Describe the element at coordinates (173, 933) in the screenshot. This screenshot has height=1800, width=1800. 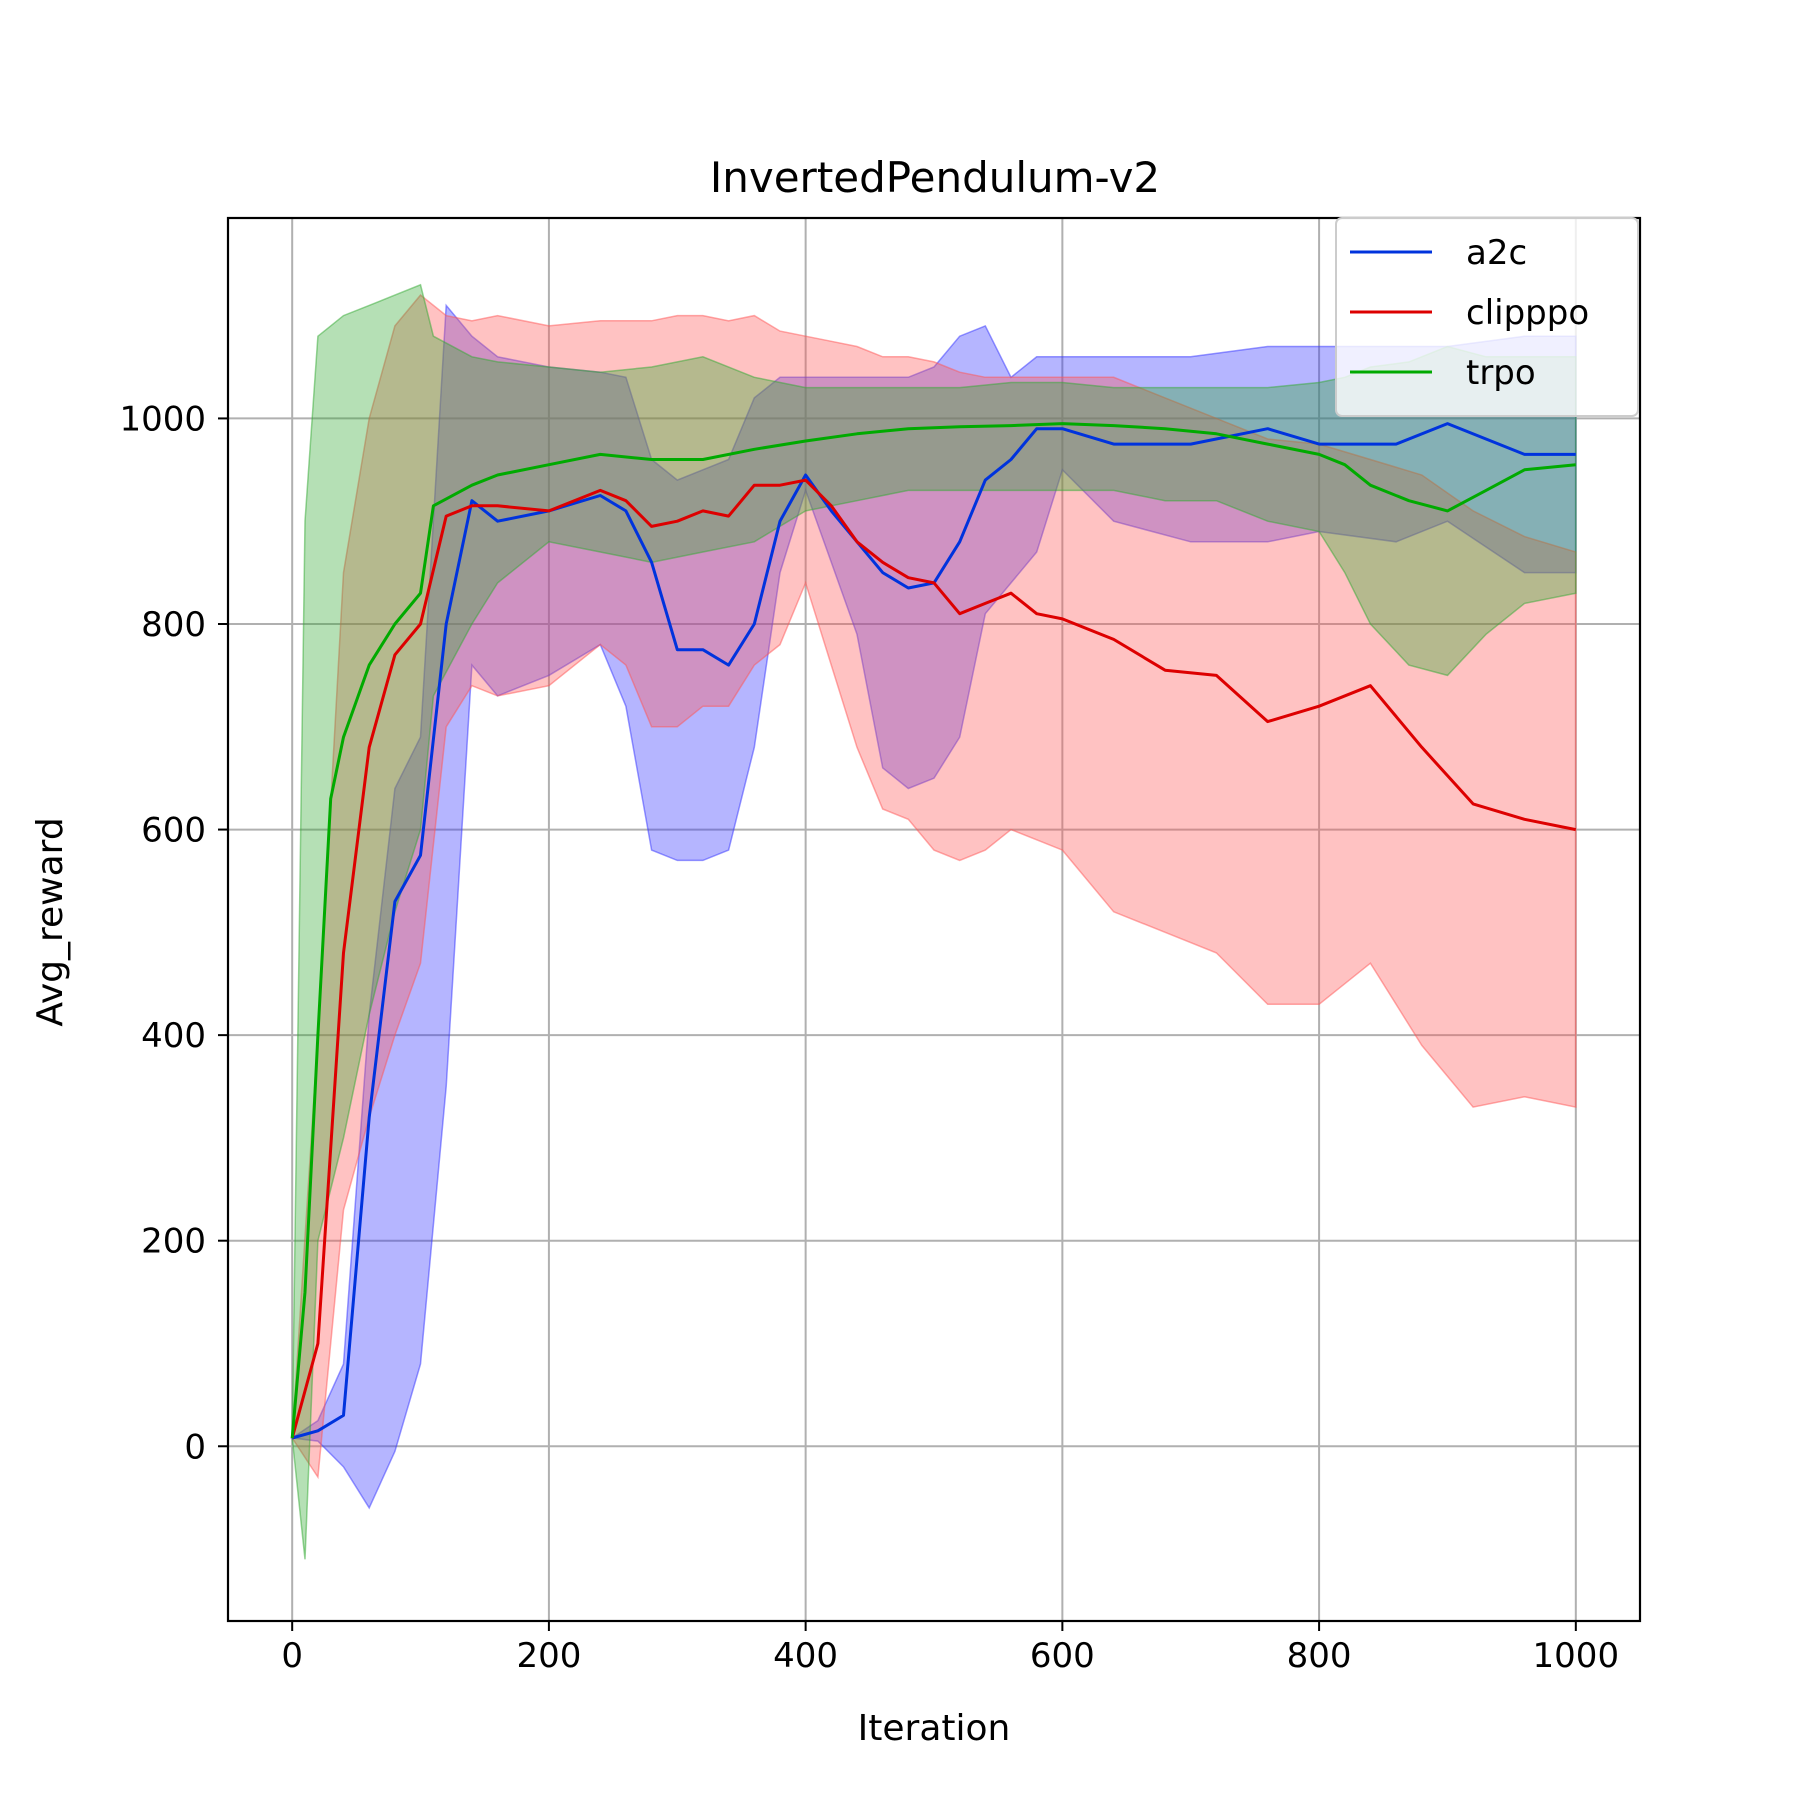
I see `y-axis-ticks: 0 200 400 600 800 1000` at that location.